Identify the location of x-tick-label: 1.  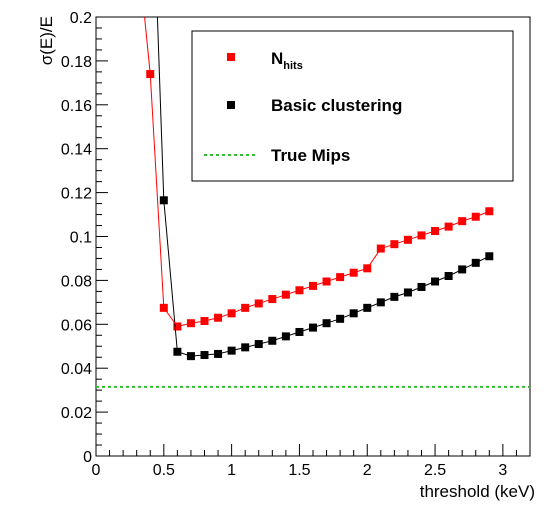
(231, 470).